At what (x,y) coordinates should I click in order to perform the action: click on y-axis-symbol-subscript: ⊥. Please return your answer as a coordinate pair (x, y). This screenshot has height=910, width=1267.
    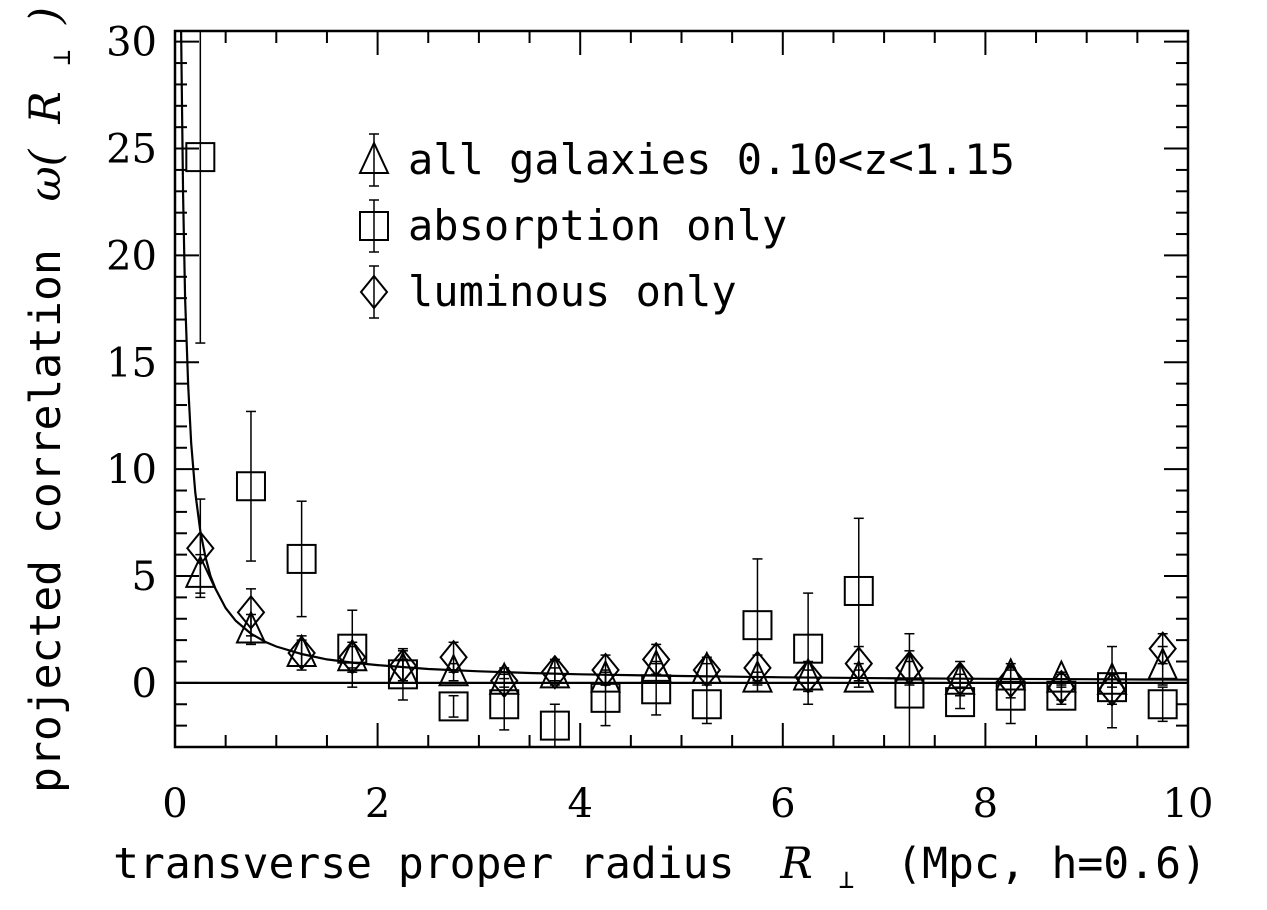
    Looking at the image, I should click on (62, 58).